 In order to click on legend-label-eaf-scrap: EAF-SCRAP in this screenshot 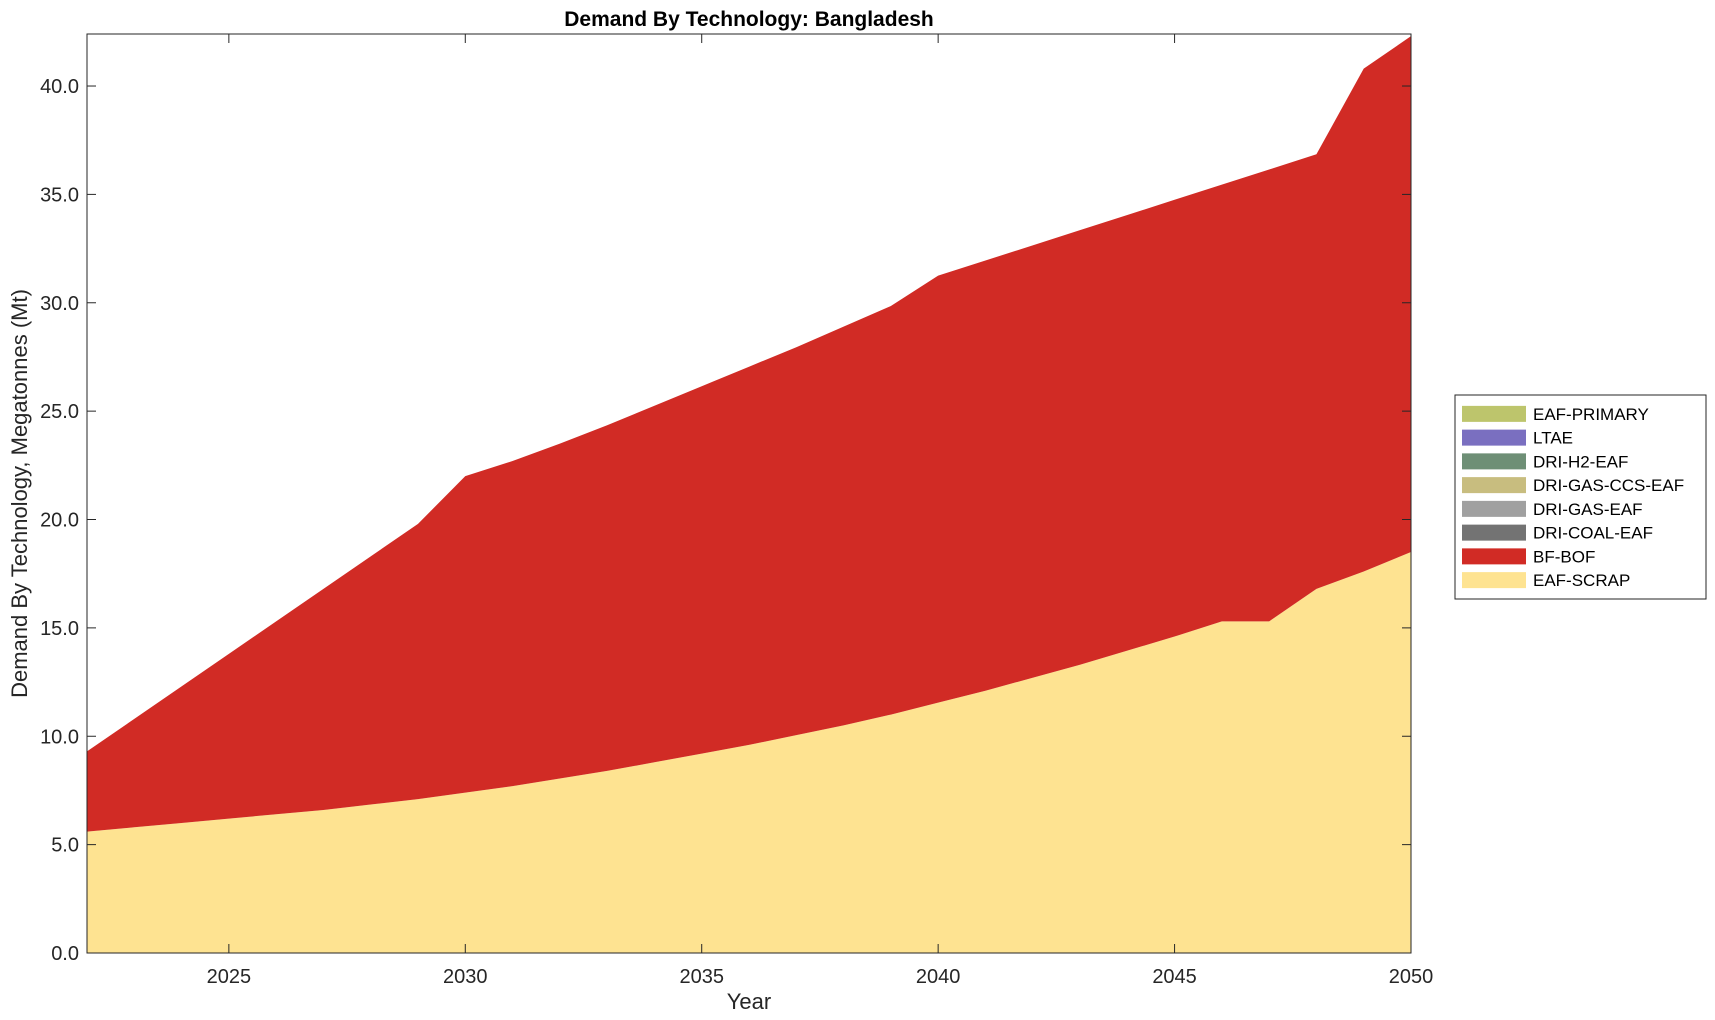, I will do `click(1581, 580)`.